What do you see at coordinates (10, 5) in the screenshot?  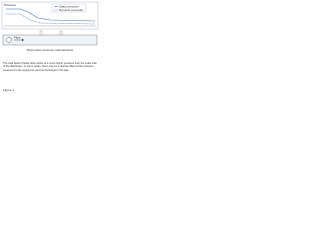 I see `axis-label: Pressure` at bounding box center [10, 5].